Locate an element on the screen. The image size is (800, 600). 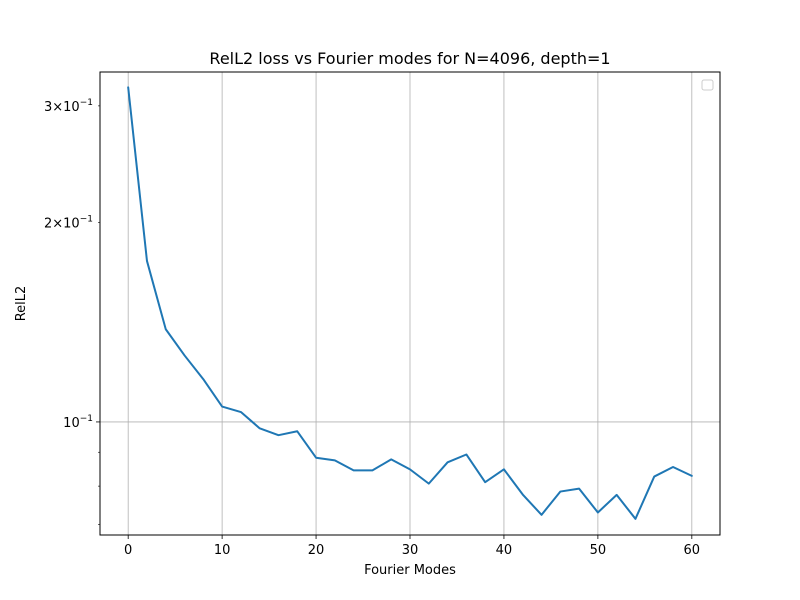
y-tick-label: 3×10⁻¹ is located at coordinates (68, 106).